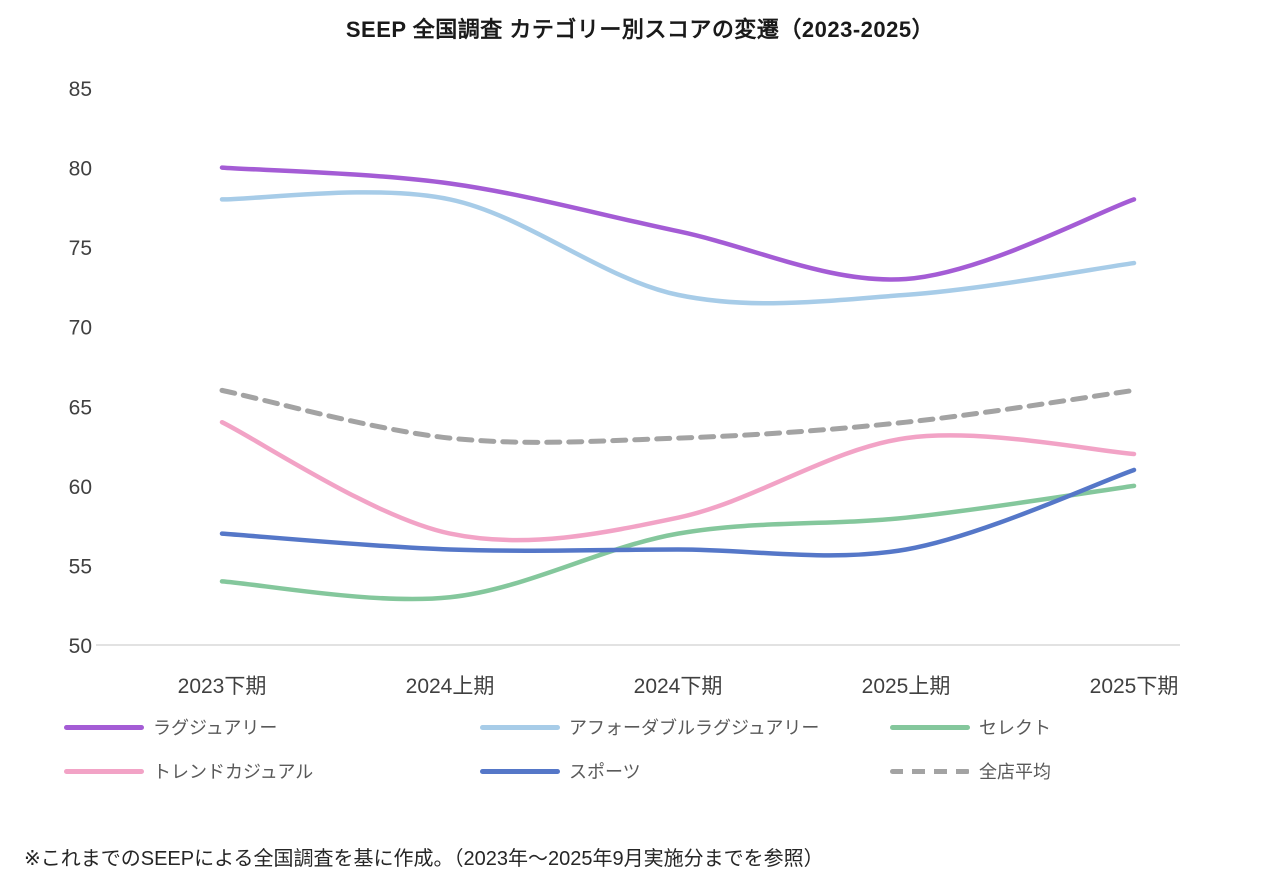 The height and width of the screenshot is (885, 1280). What do you see at coordinates (1065, 727) in the screenshot?
I see `legend-item: セレクト` at bounding box center [1065, 727].